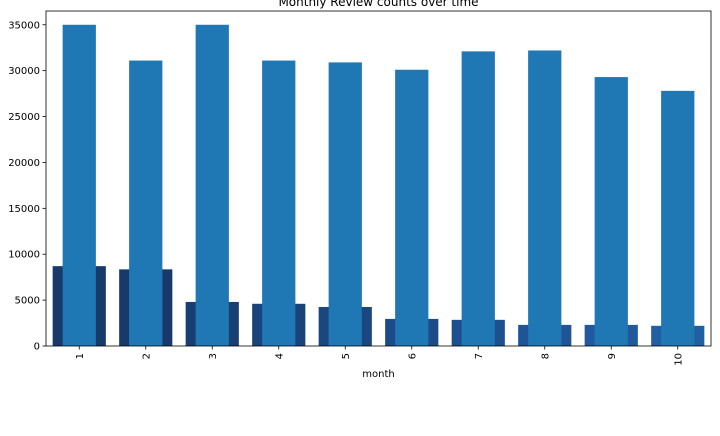 Image resolution: width=720 pixels, height=436 pixels. I want to click on x-tick-label: 7, so click(479, 356).